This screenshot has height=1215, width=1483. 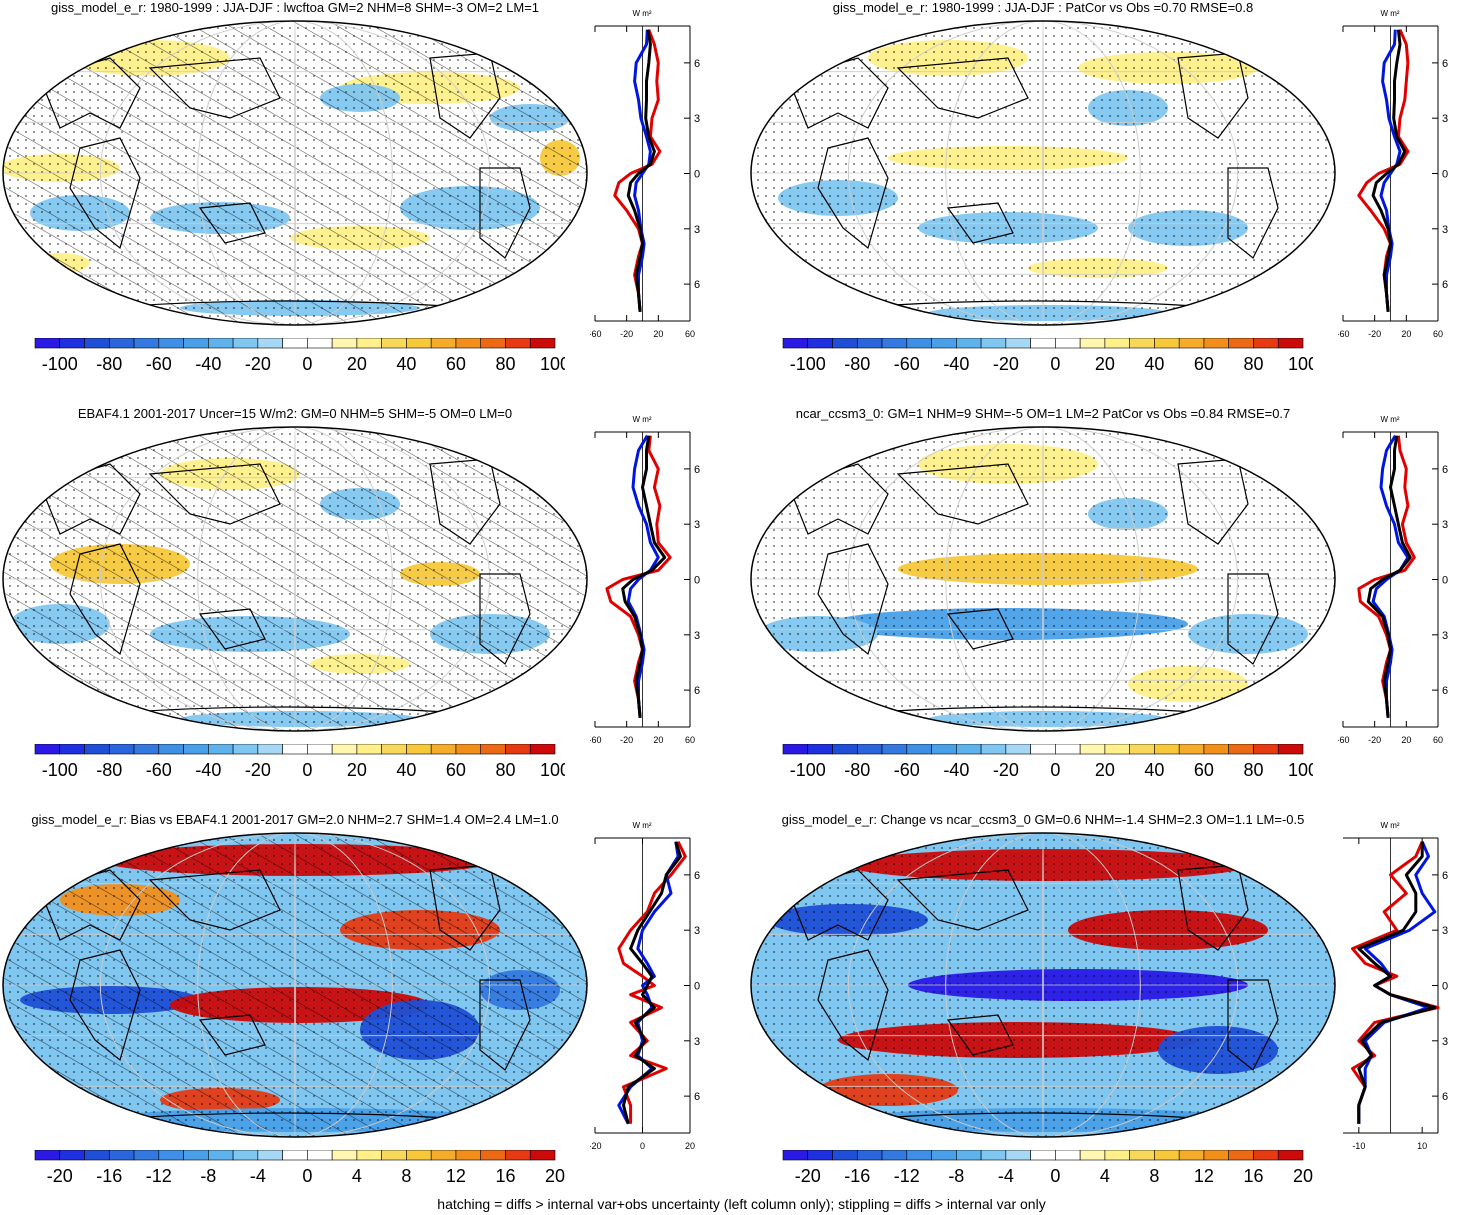 I want to click on colorbar-tick-label: -12, so click(x=907, y=1176).